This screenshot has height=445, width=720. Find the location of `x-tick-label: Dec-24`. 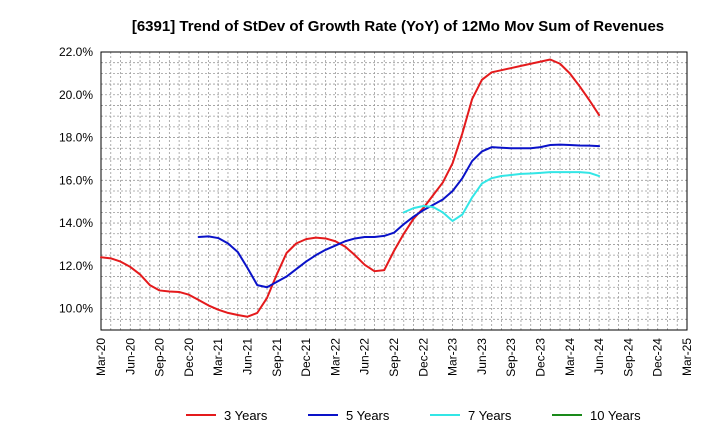

x-tick-label: Dec-24 is located at coordinates (658, 357).